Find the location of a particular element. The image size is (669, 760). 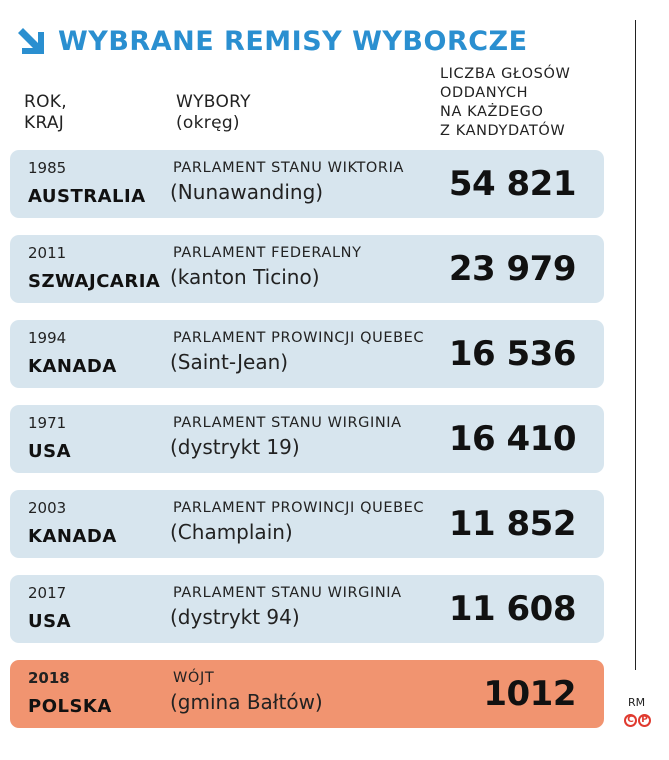

row-year: 1994 is located at coordinates (47, 338).